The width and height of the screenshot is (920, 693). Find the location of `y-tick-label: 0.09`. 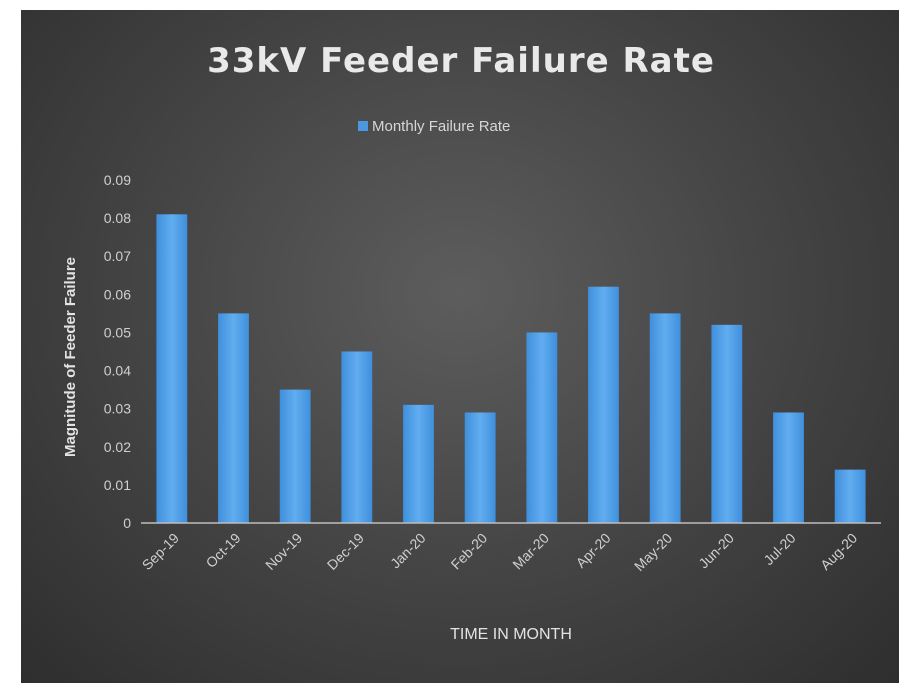

y-tick-label: 0.09 is located at coordinates (117, 180).